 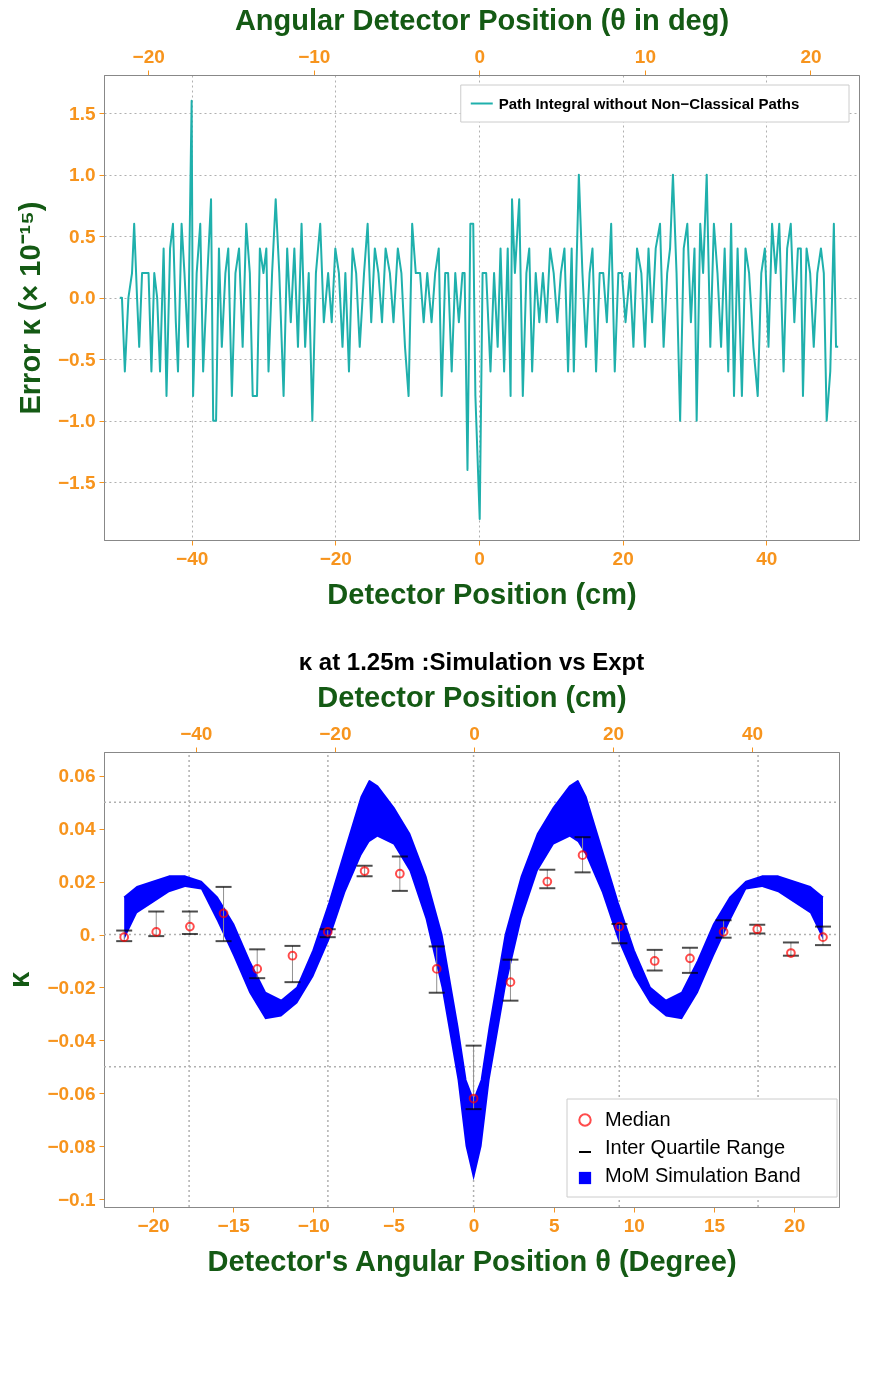 I want to click on x2-tick-label: −40, so click(x=196, y=733).